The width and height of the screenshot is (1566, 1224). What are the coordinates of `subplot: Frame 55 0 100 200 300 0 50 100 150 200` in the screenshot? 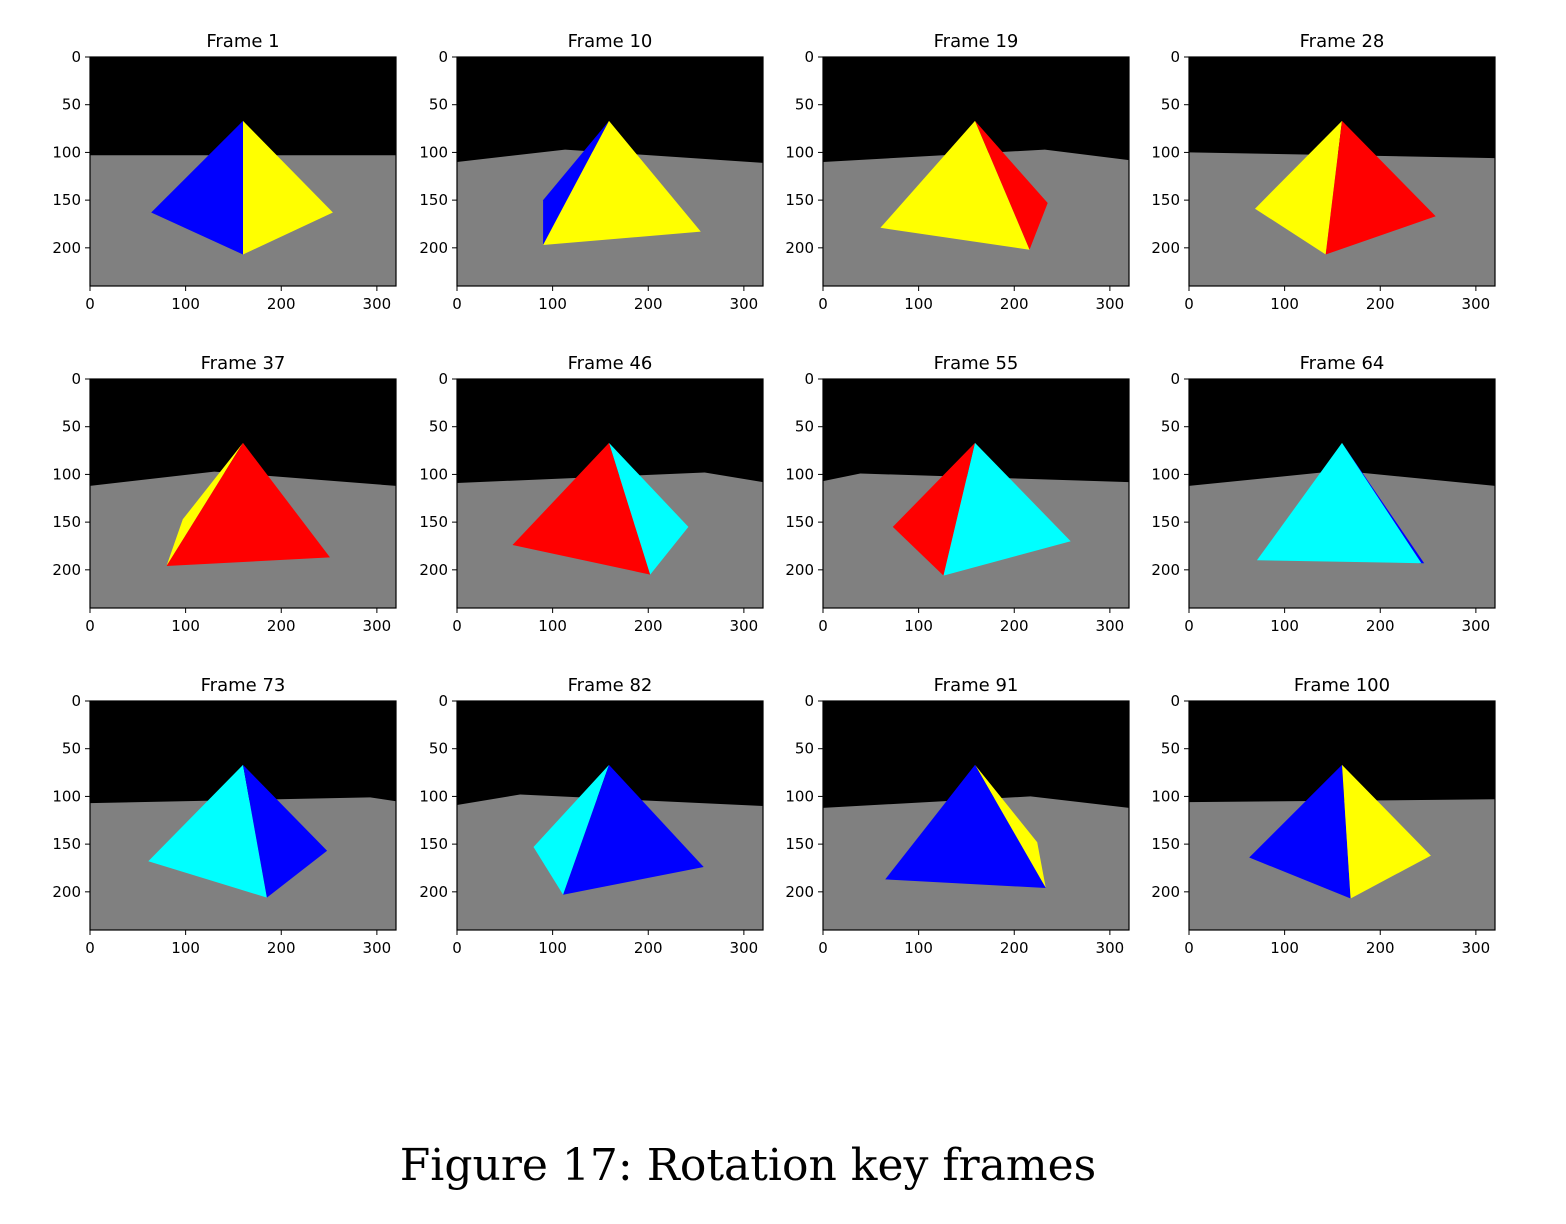 It's located at (957, 494).